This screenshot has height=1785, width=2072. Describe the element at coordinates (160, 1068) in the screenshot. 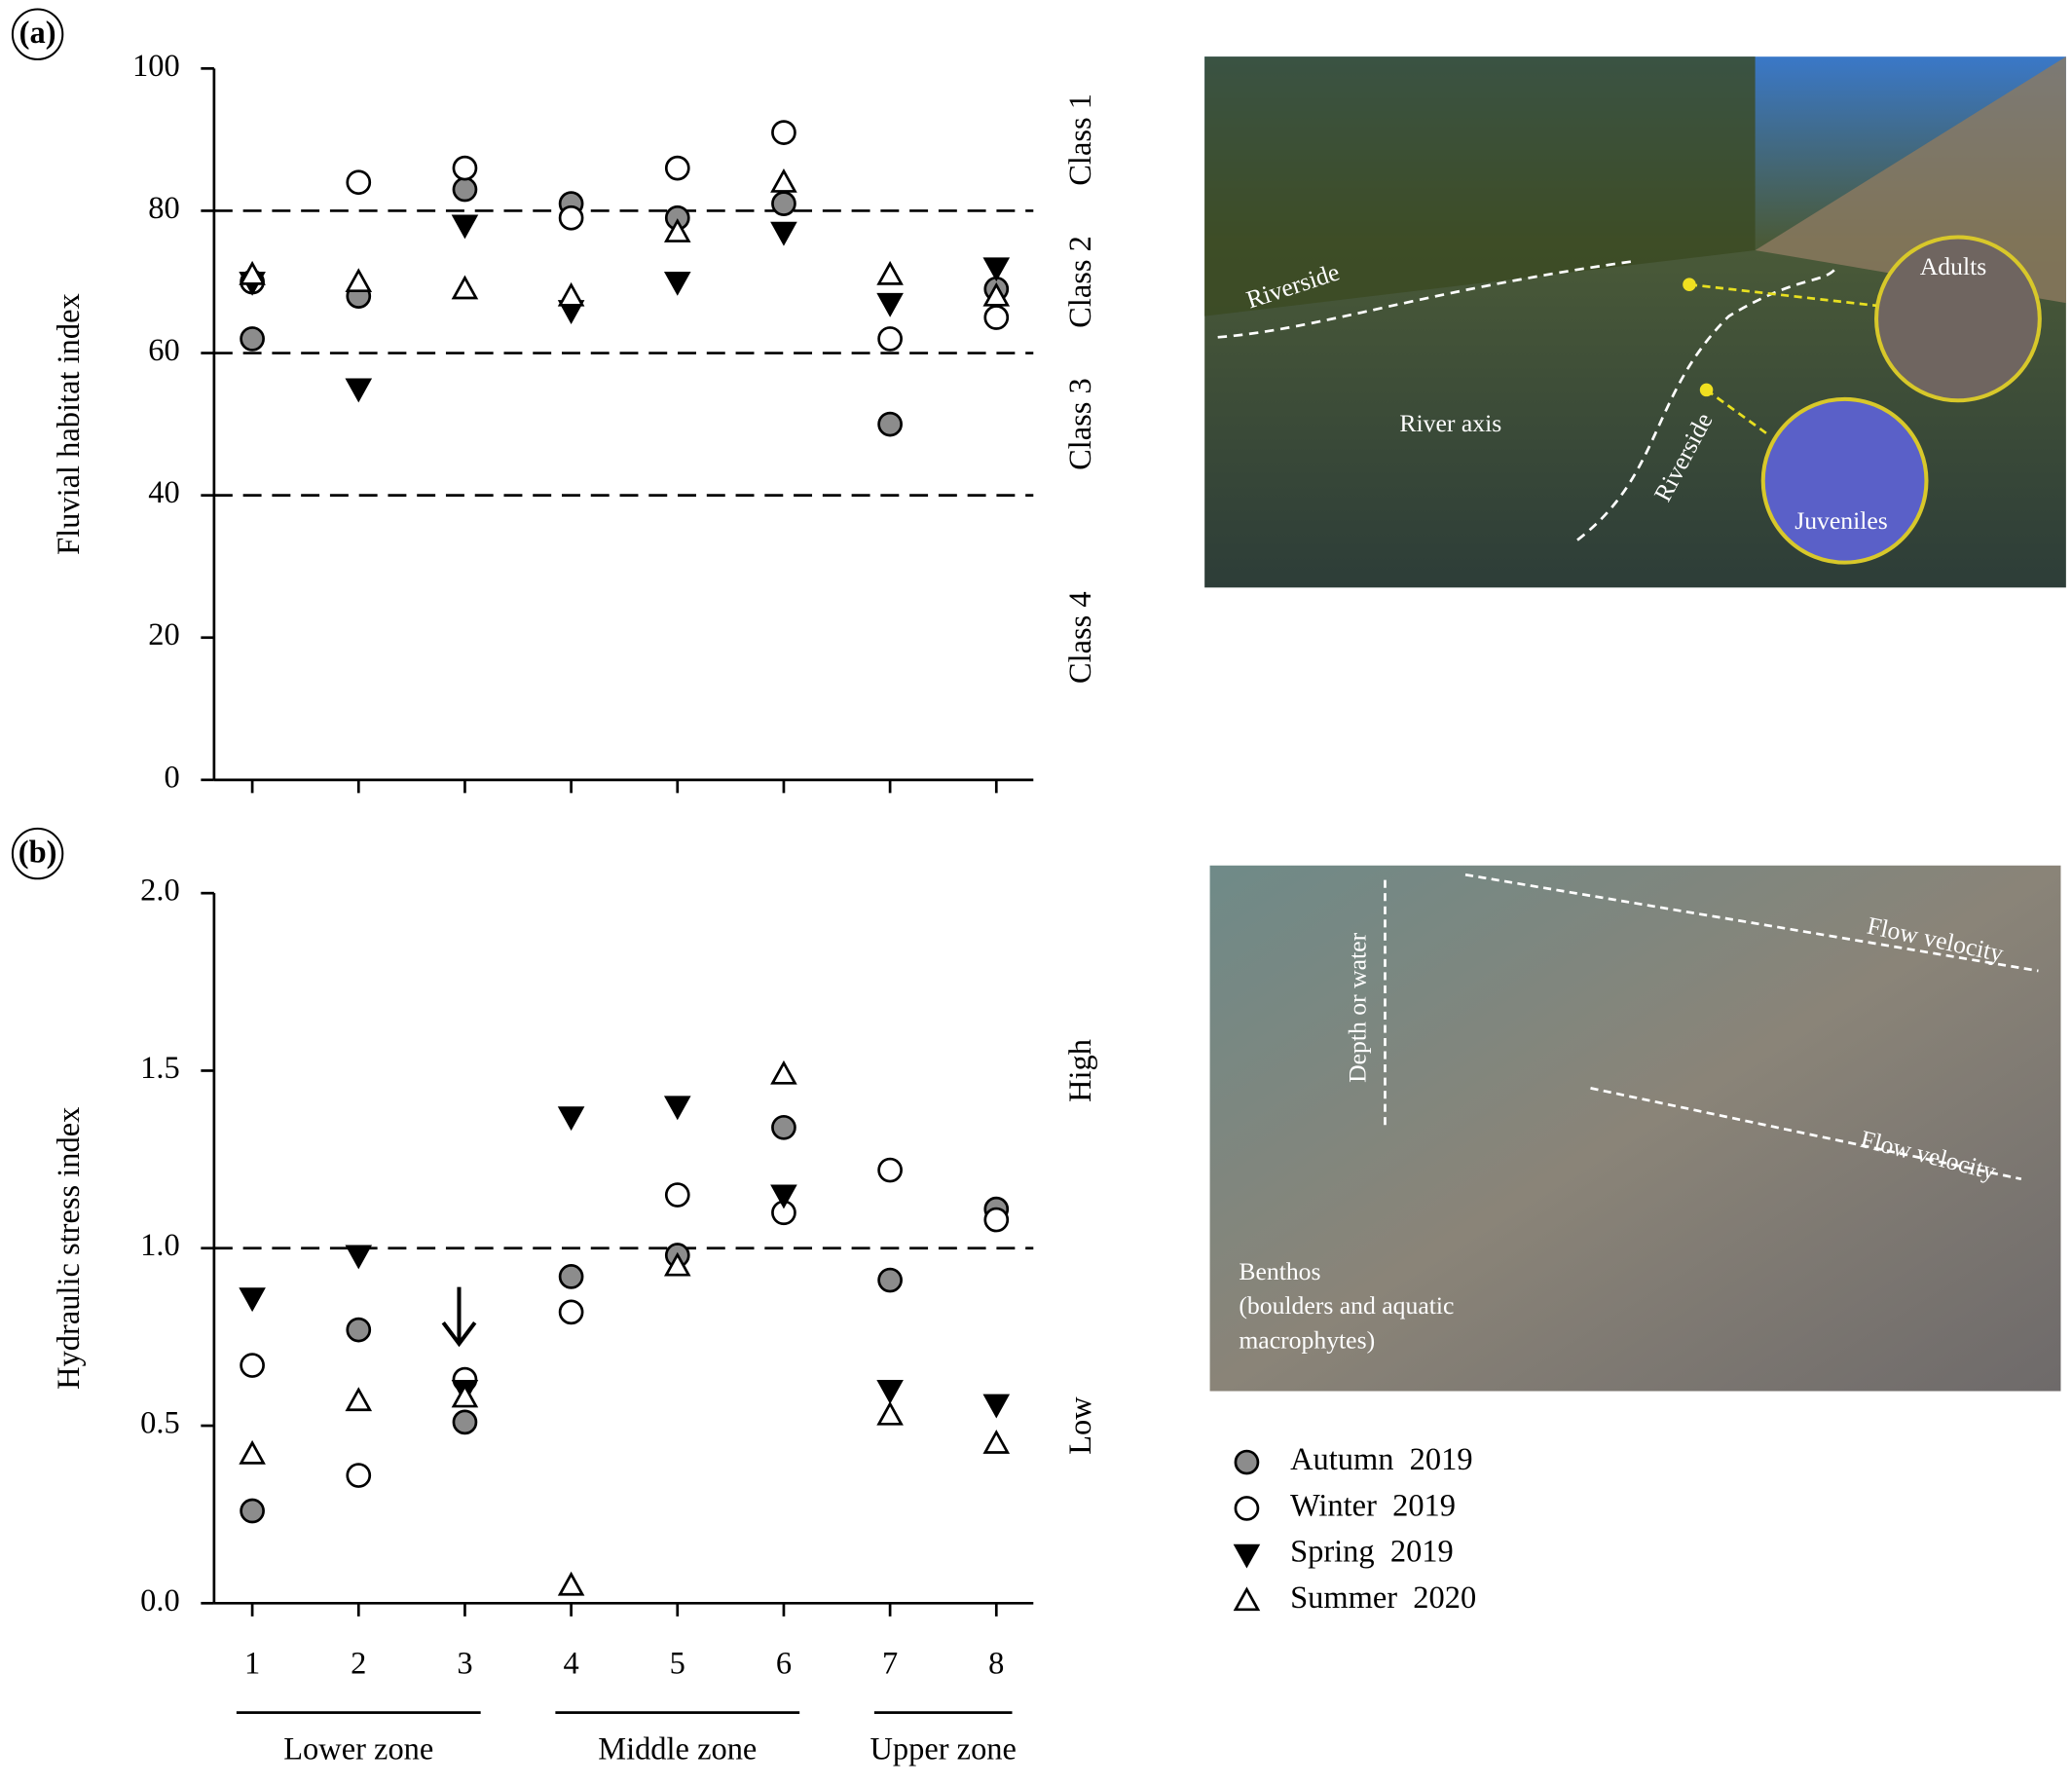

I see `y-tick-label: 1.5` at that location.